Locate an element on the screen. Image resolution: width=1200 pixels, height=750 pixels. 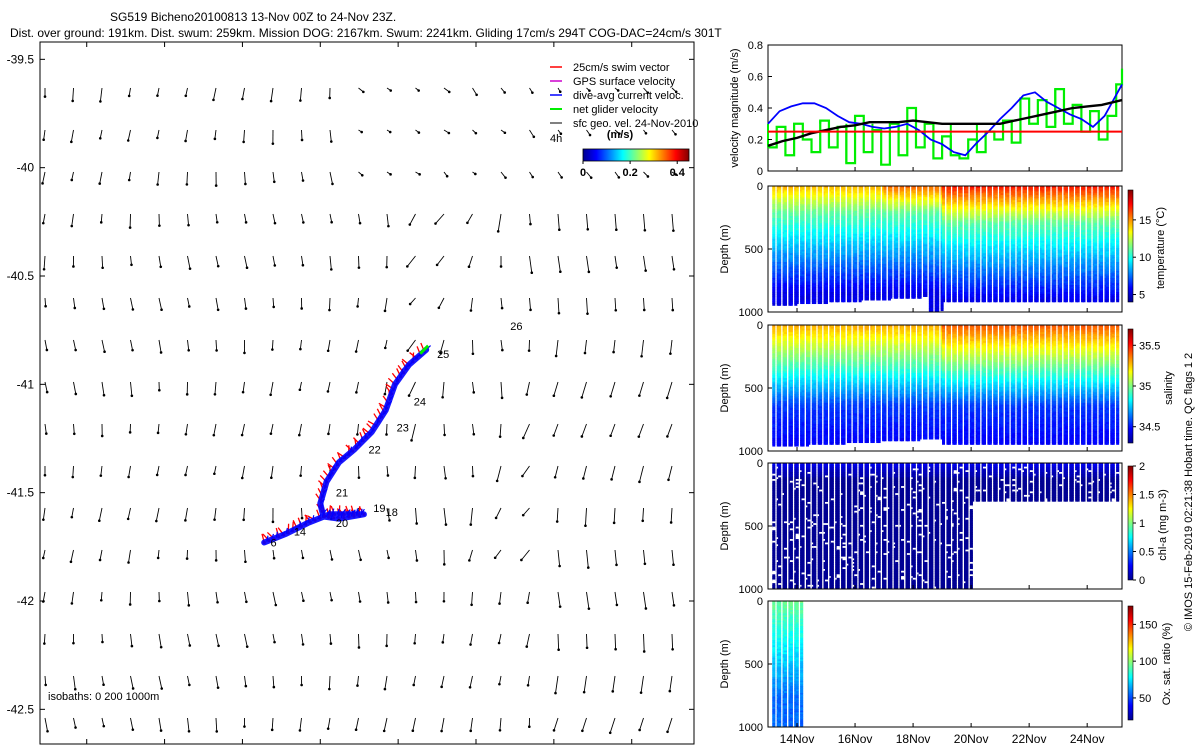
day-label: 14 is located at coordinates (300, 533).